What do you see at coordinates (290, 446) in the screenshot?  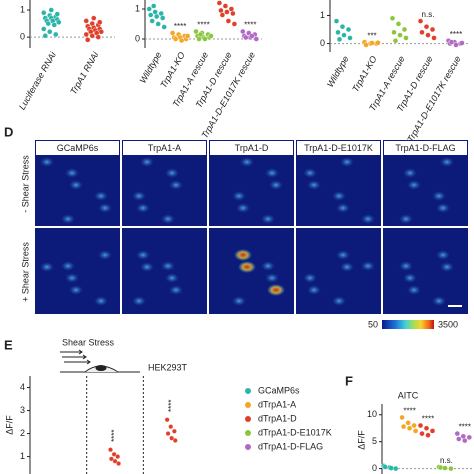 I see `legend-label: dTrpA1-D-FLAG` at bounding box center [290, 446].